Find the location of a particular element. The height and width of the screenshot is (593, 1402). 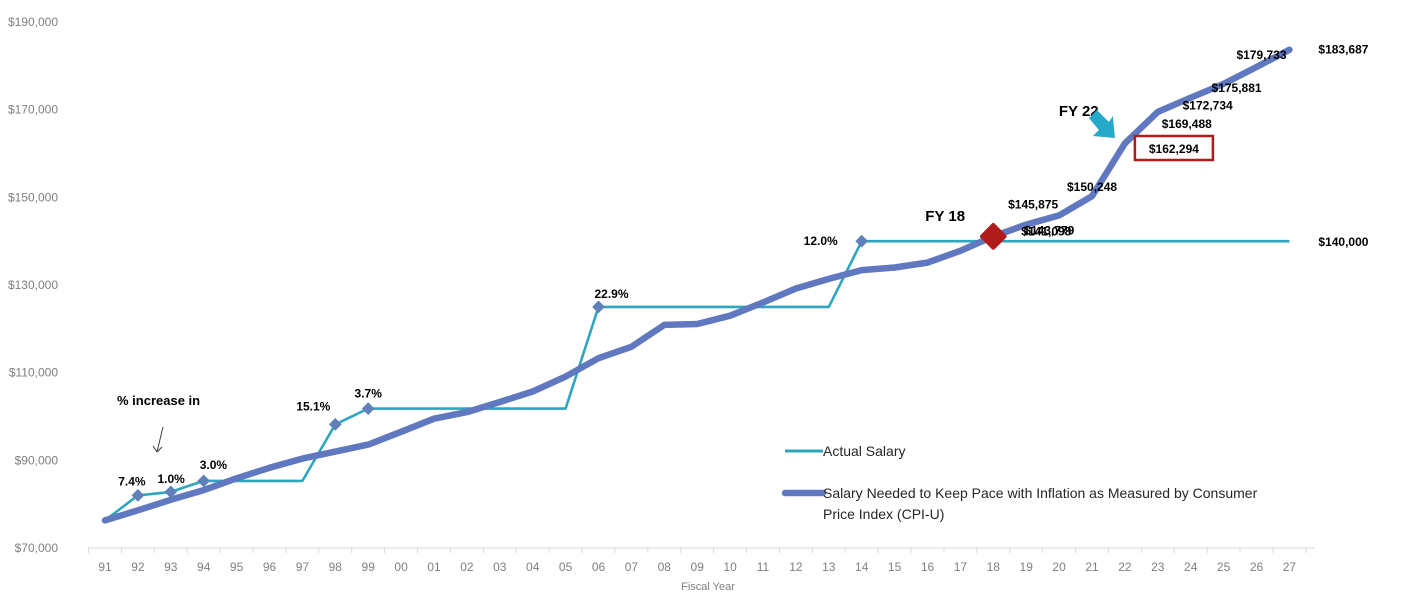

x-tick-label: 05 is located at coordinates (566, 567).